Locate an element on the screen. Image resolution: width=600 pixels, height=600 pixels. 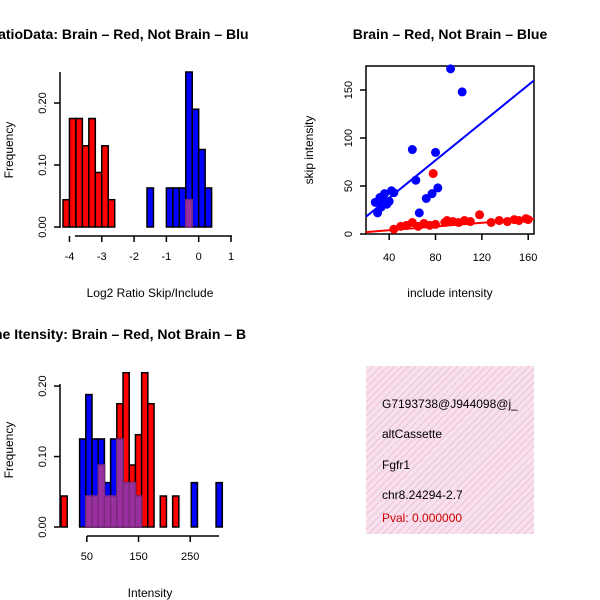
scatter-x-tick-label: 80 is located at coordinates (435, 258).